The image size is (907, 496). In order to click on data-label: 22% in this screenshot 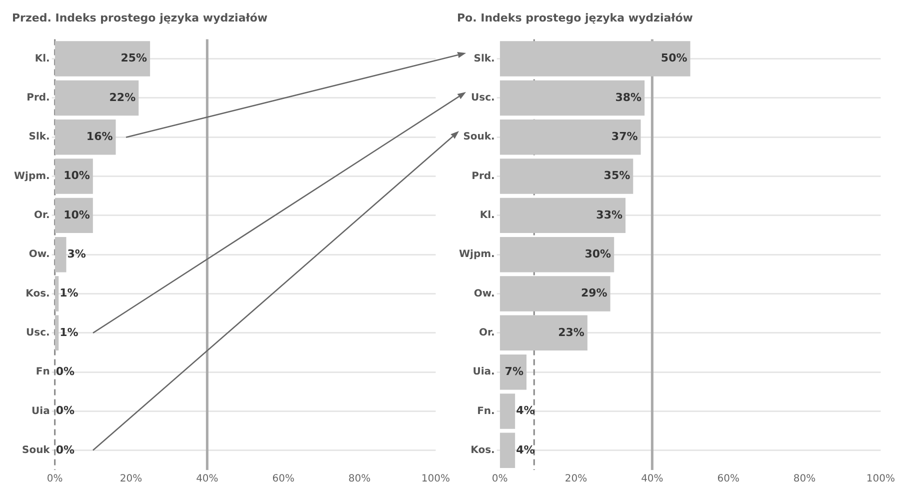, I will do `click(122, 97)`.